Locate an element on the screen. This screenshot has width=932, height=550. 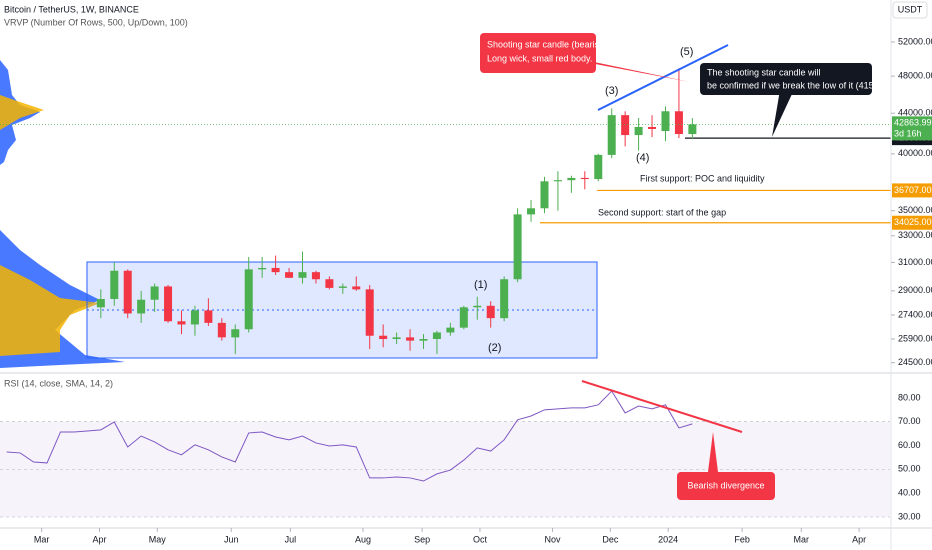
current-price-badge is located at coordinates (912, 128).